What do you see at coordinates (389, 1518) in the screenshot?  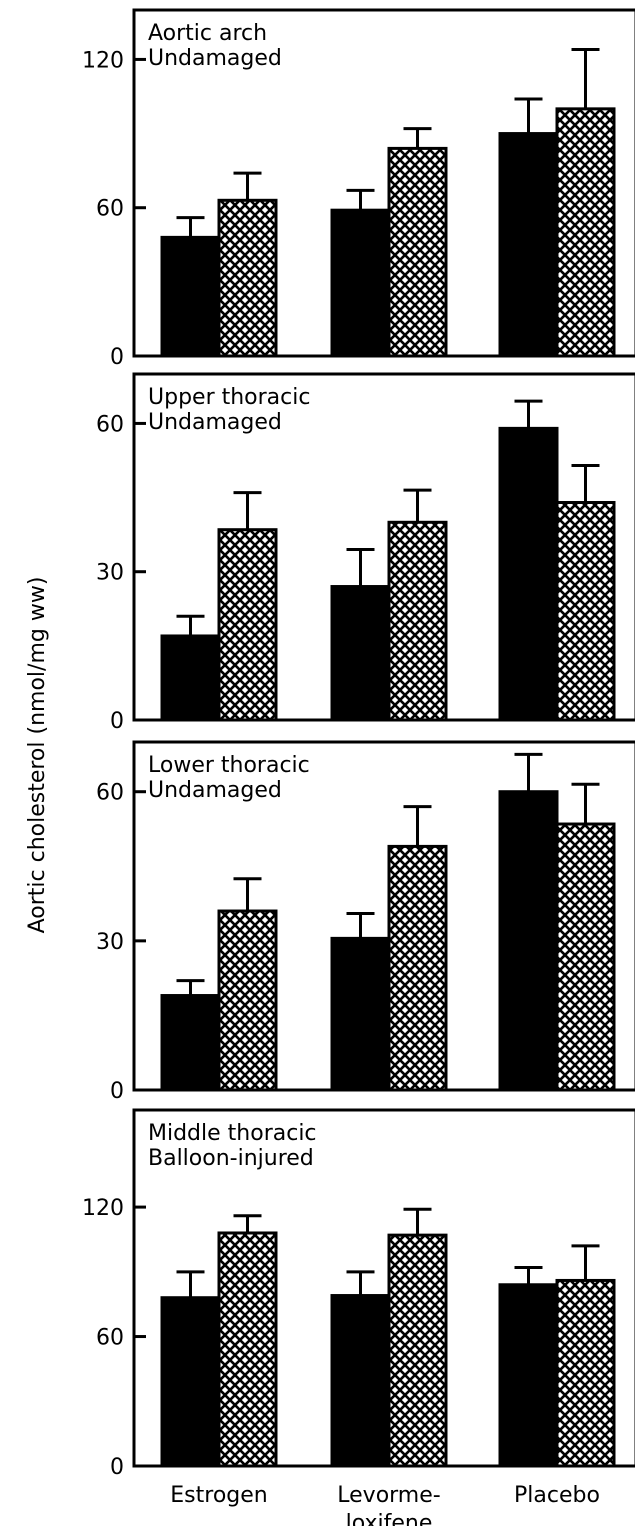 I see `category-label-line: loxifene` at bounding box center [389, 1518].